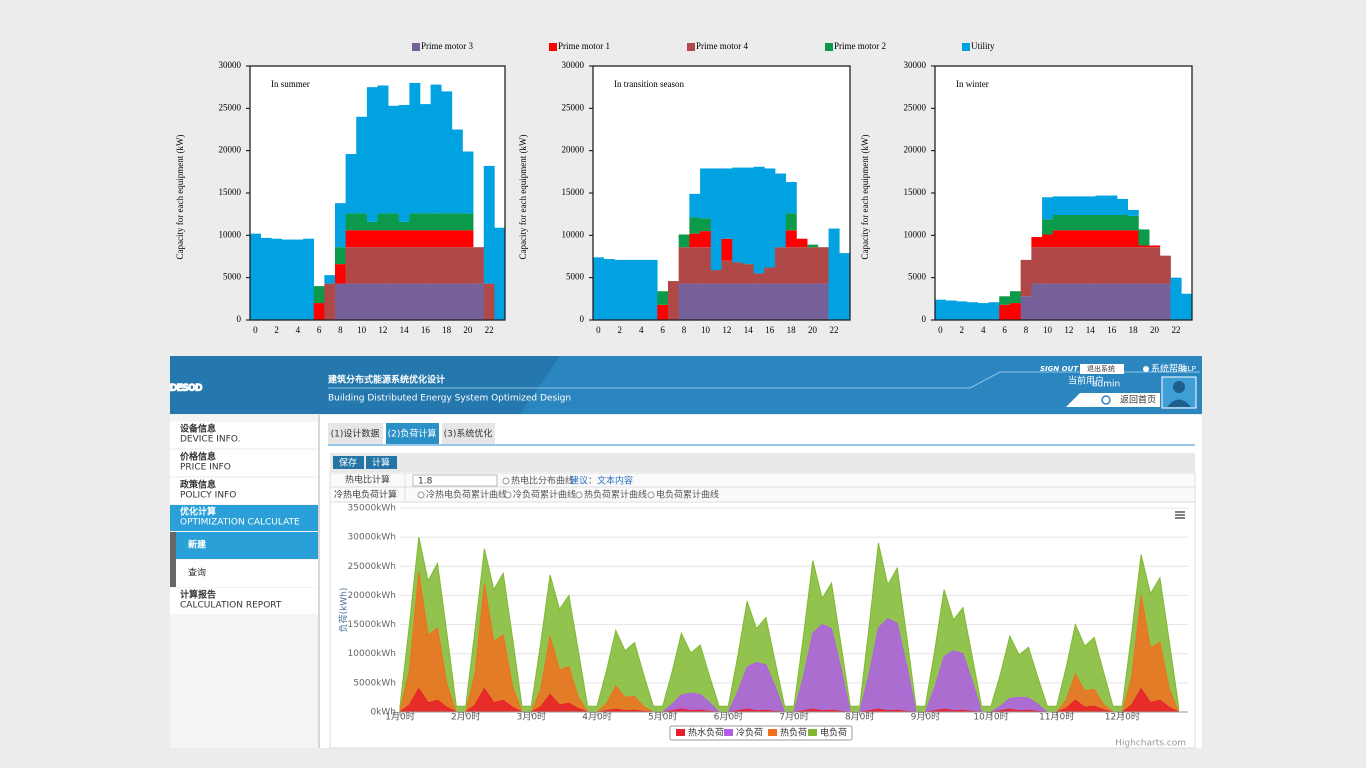 The image size is (1366, 768). Describe the element at coordinates (1180, 515) in the screenshot. I see `menu-icon` at that location.